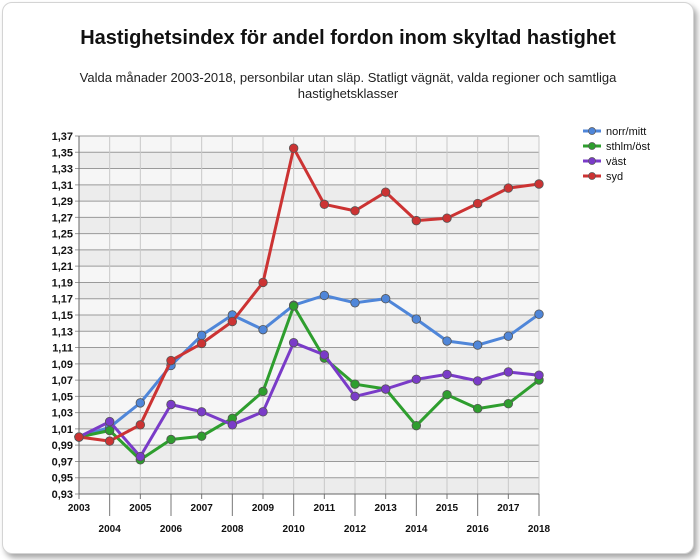 The image size is (700, 560). I want to click on y-tick-label: 1,23, so click(62, 251).